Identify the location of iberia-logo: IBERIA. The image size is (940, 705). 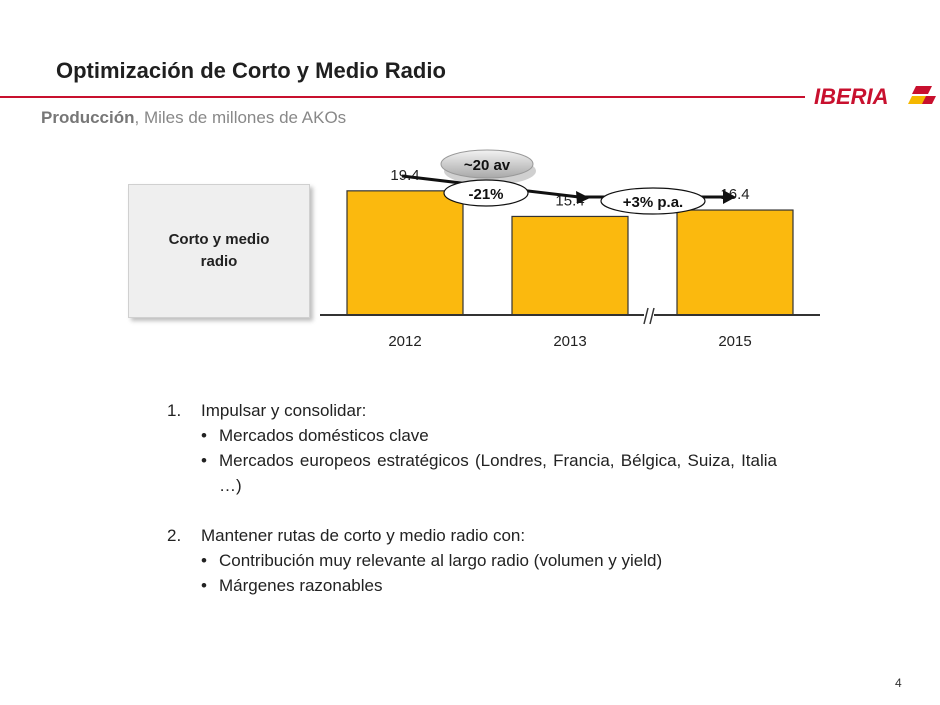
(875, 96).